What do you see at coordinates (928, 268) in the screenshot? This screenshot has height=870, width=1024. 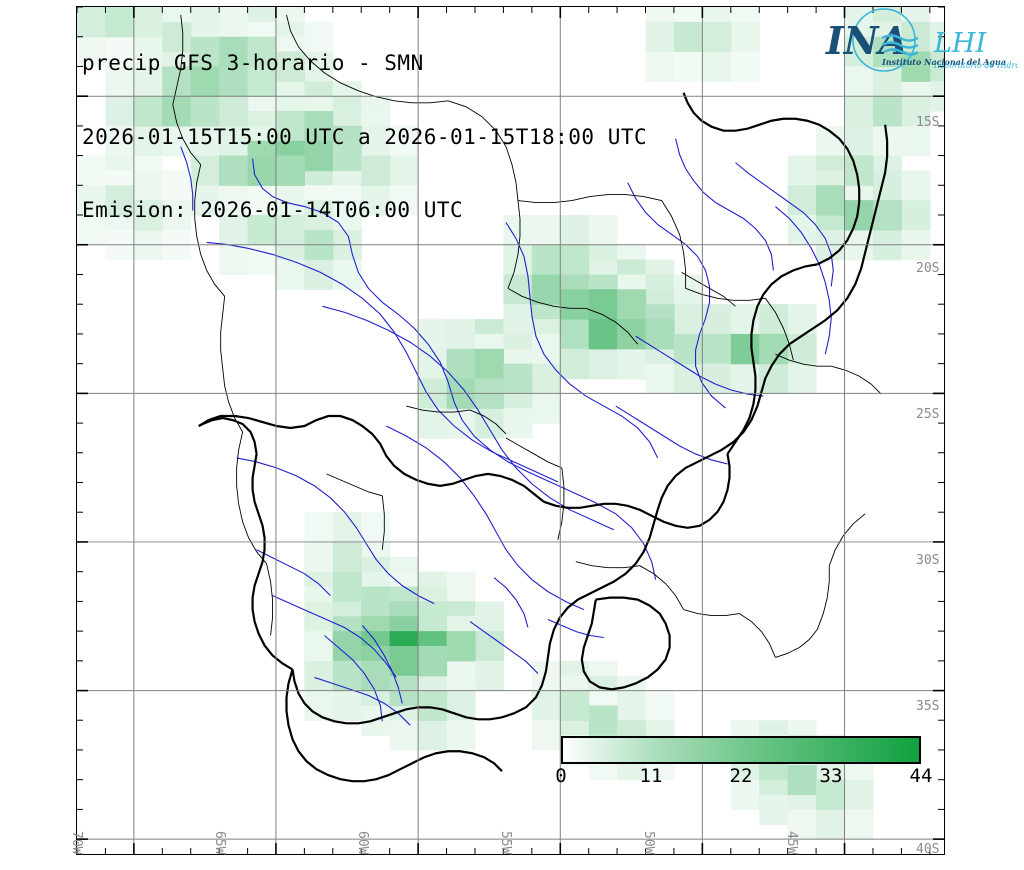 I see `lat-tick-label-20s: 20S` at bounding box center [928, 268].